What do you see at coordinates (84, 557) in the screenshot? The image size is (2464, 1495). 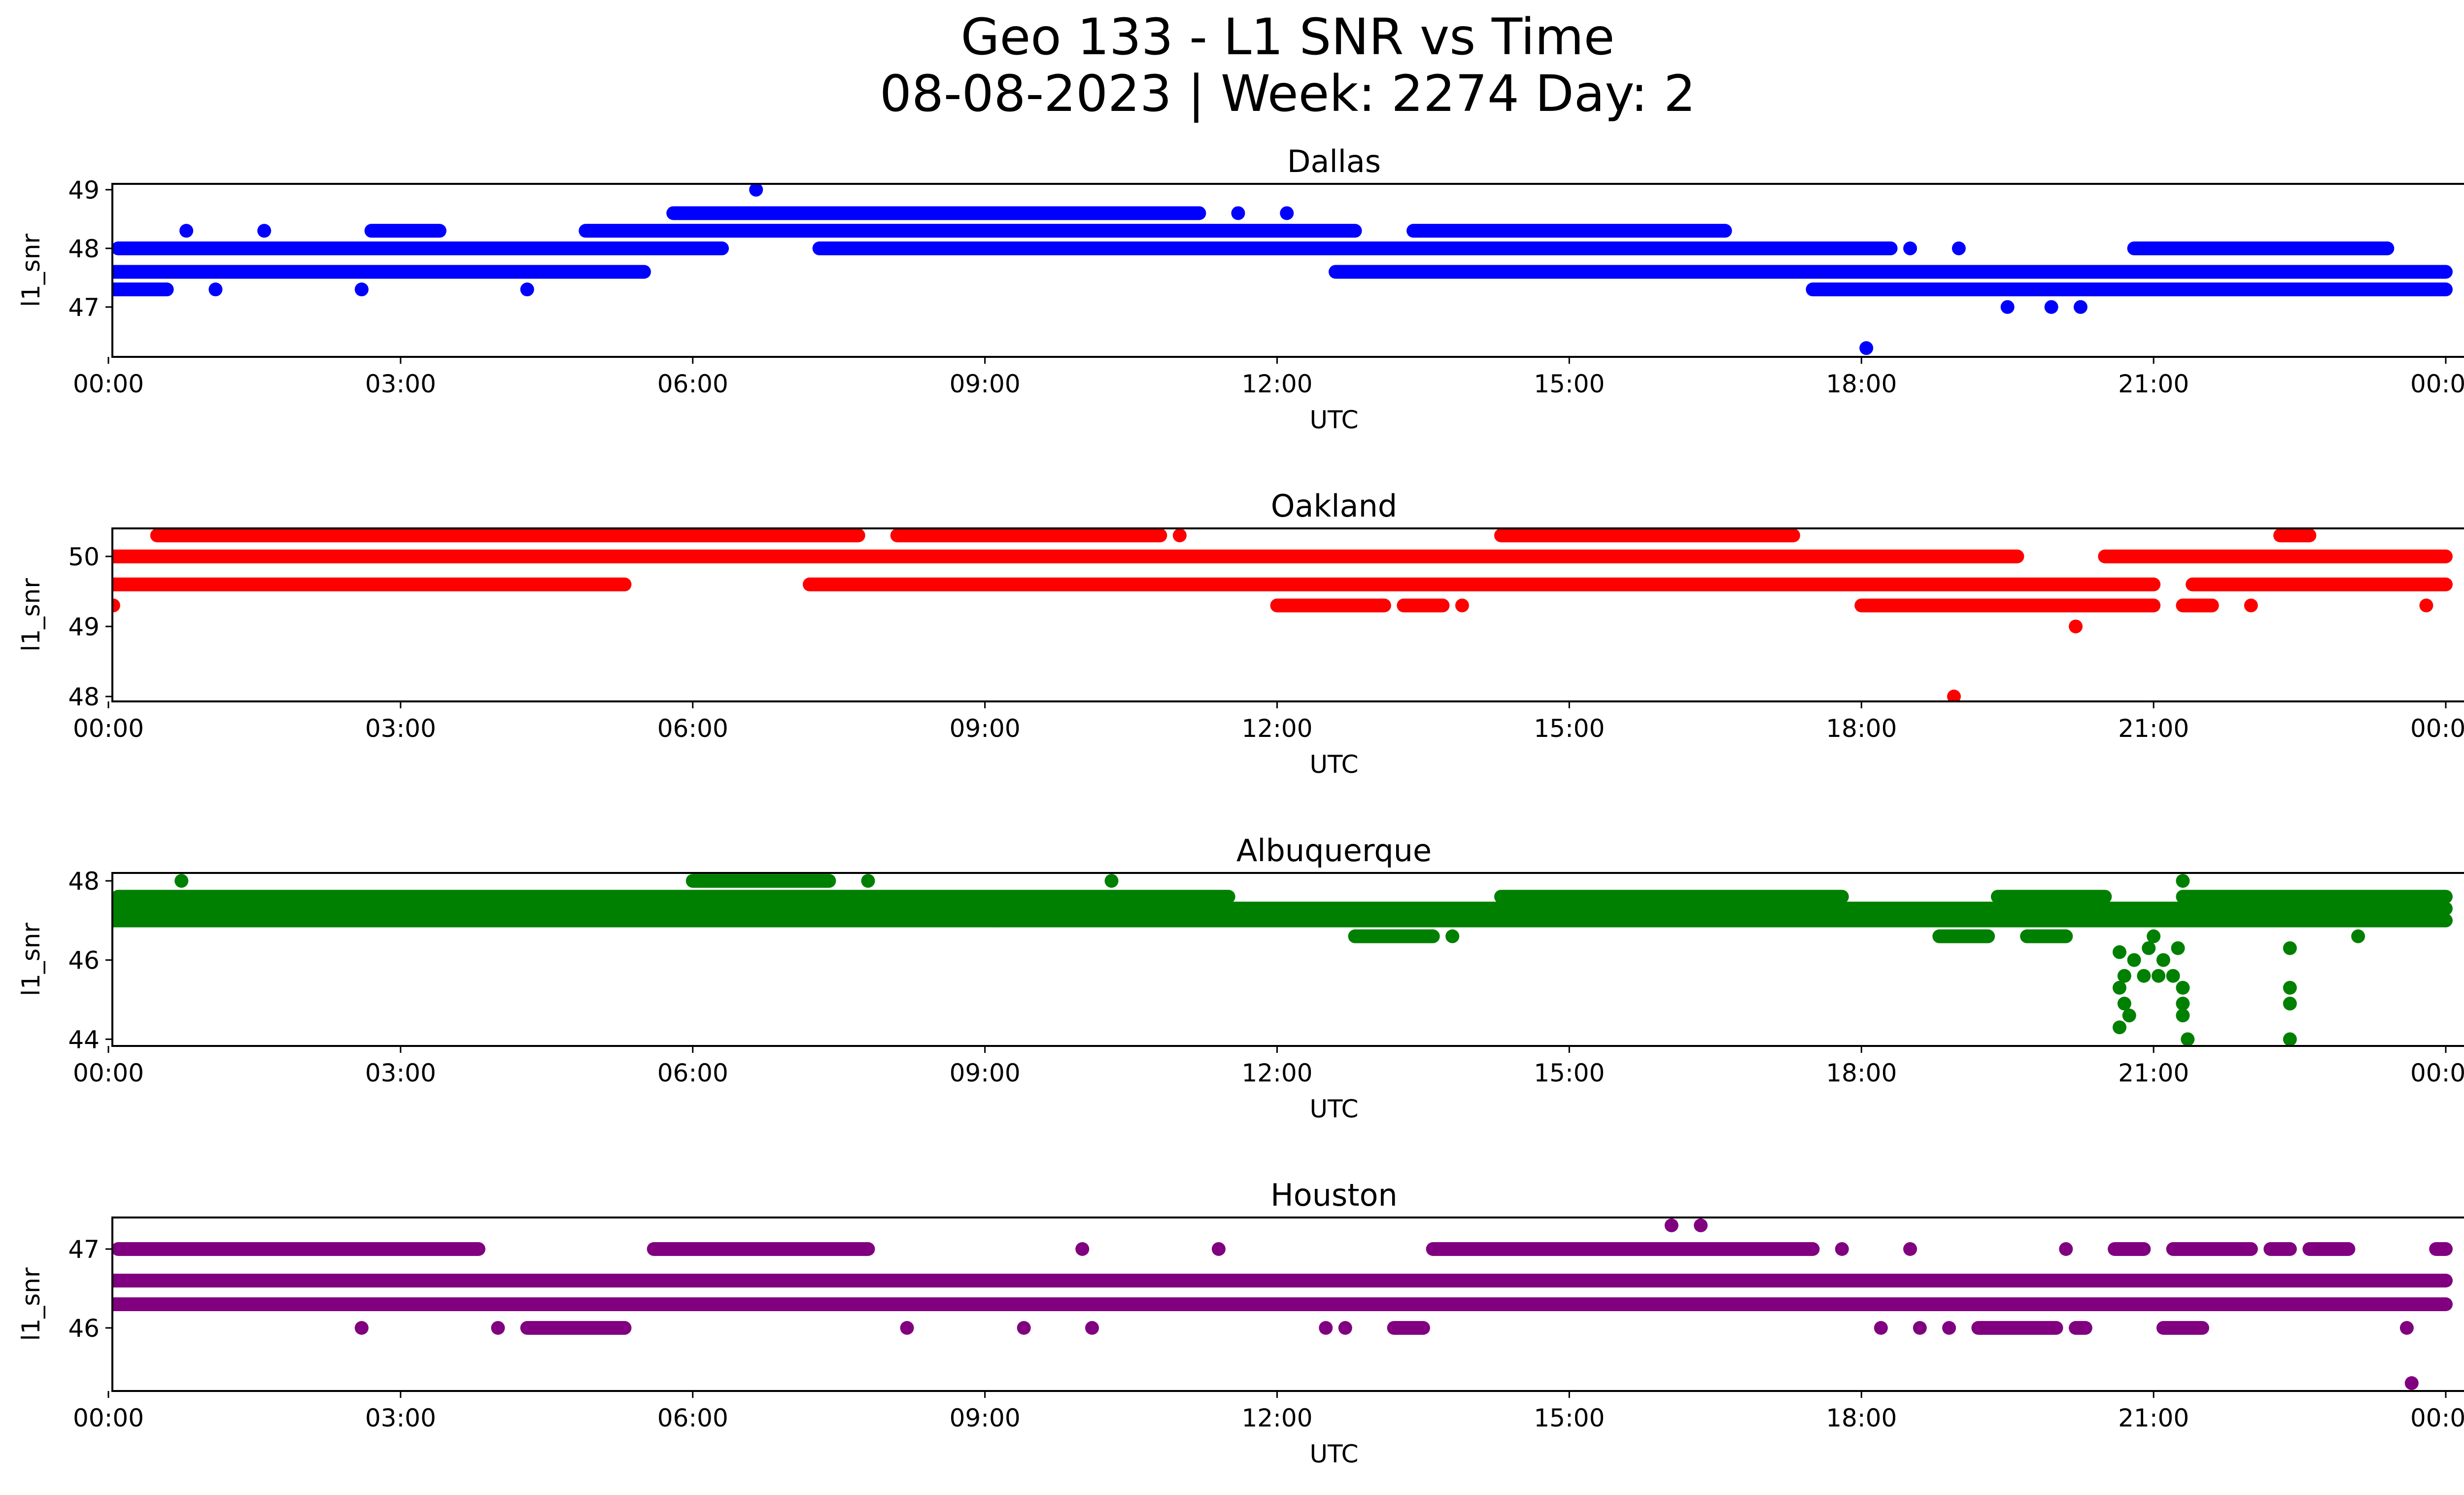 I see `y-tick-label: 50` at bounding box center [84, 557].